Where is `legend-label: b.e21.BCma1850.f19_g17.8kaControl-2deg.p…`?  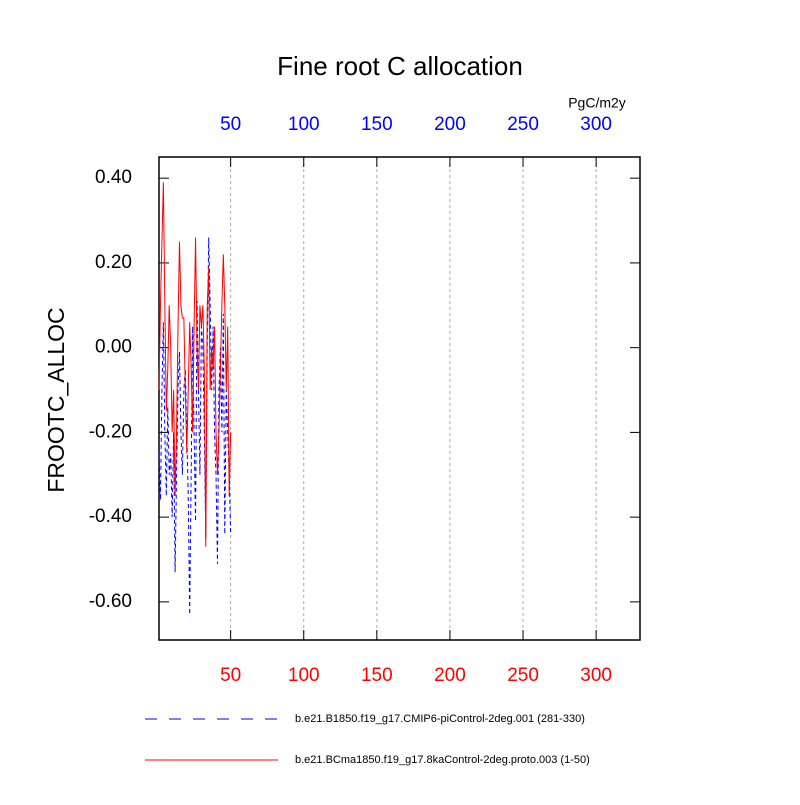 legend-label: b.e21.BCma1850.f19_g17.8kaControl-2deg.p… is located at coordinates (442, 760).